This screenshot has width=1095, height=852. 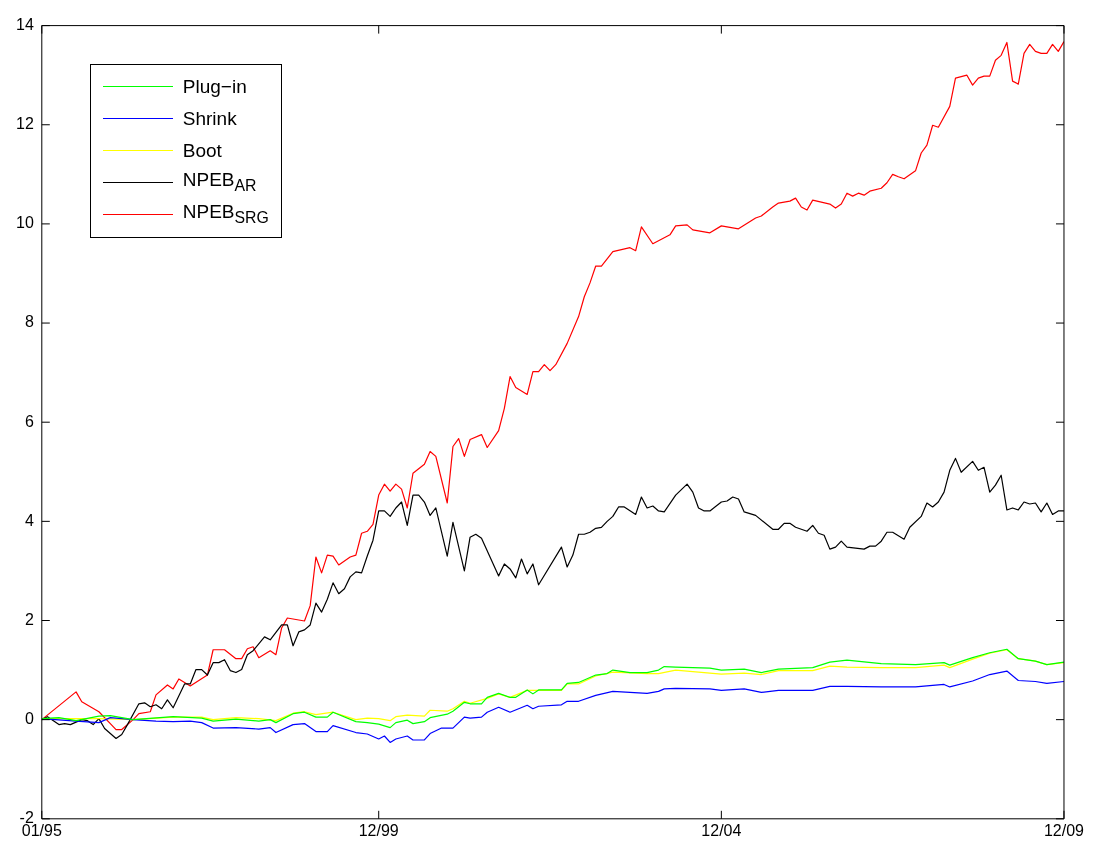 I want to click on x-tick-label: 12/09, so click(x=1064, y=830).